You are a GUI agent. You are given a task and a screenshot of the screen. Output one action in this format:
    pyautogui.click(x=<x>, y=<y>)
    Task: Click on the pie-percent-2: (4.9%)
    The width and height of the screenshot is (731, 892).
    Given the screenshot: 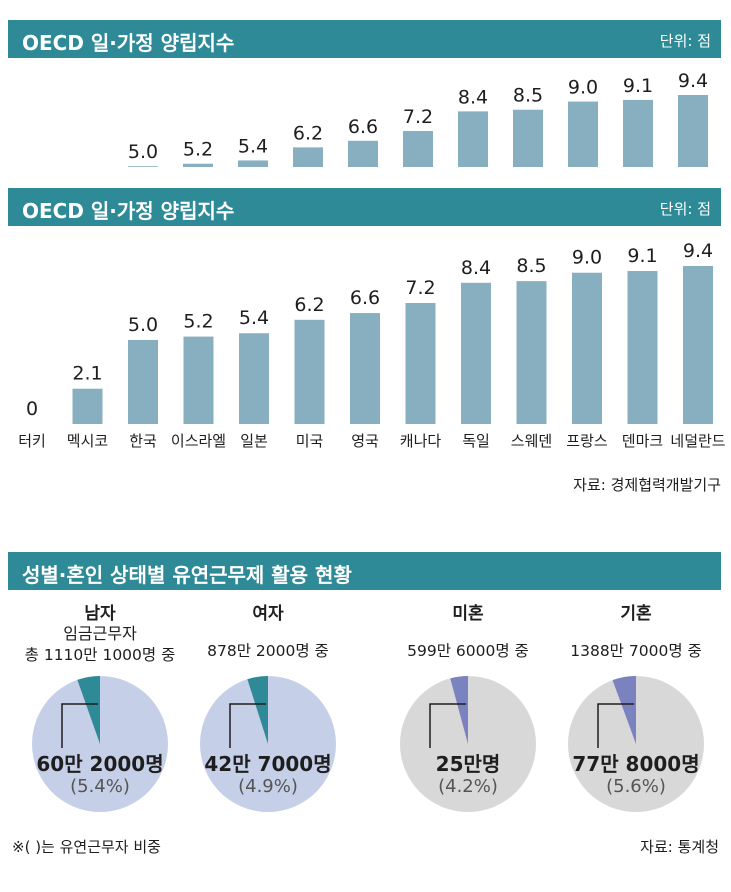 What is the action you would take?
    pyautogui.click(x=268, y=786)
    